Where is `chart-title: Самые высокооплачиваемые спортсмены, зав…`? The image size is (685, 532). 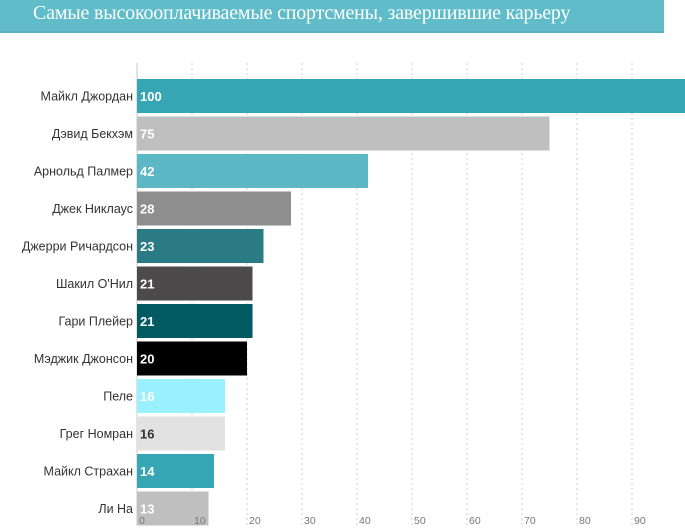
chart-title: Самые высокооплачиваемые спортсмены, зав… is located at coordinates (302, 13).